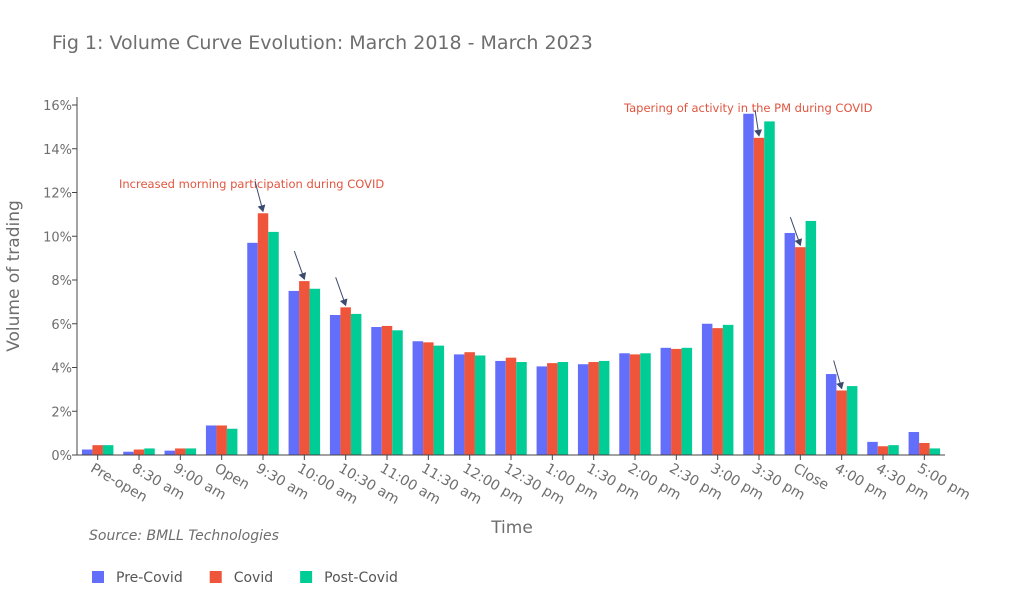  I want to click on y-tick-label: 4%, so click(61, 369).